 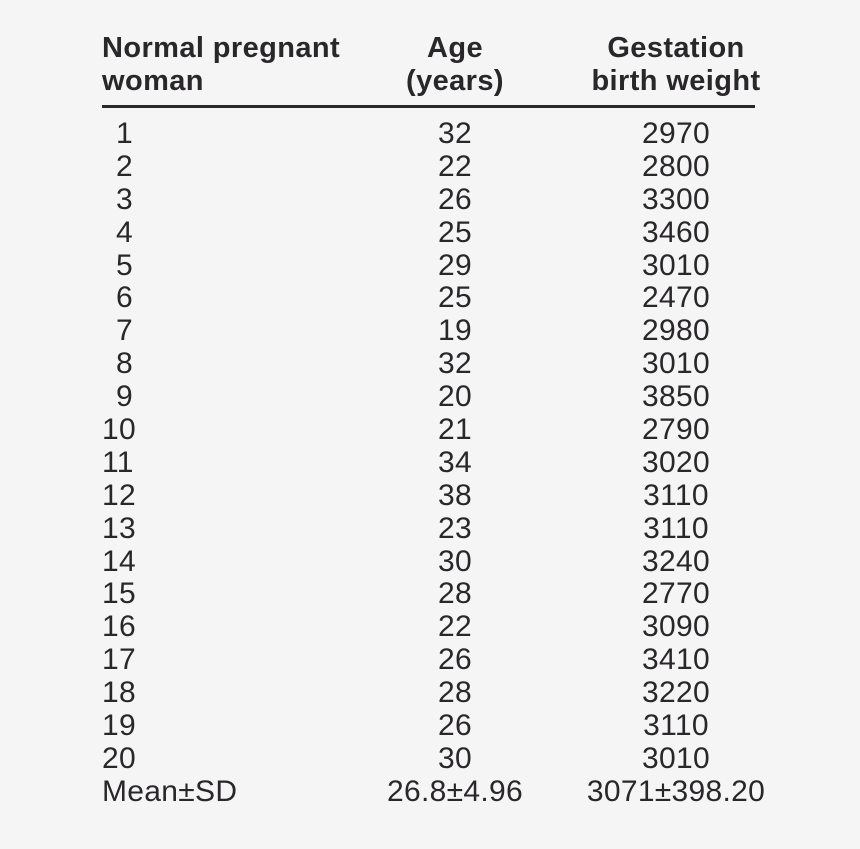 What do you see at coordinates (676, 561) in the screenshot?
I see `birth-weight-cell: 3240` at bounding box center [676, 561].